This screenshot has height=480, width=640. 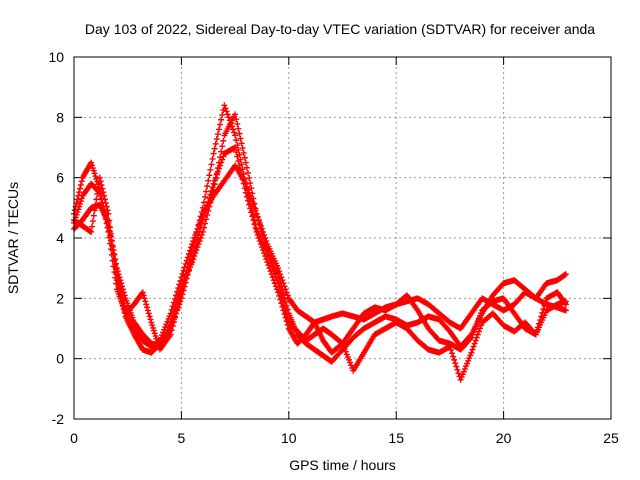 What do you see at coordinates (60, 298) in the screenshot?
I see `y-tick-label: 2` at bounding box center [60, 298].